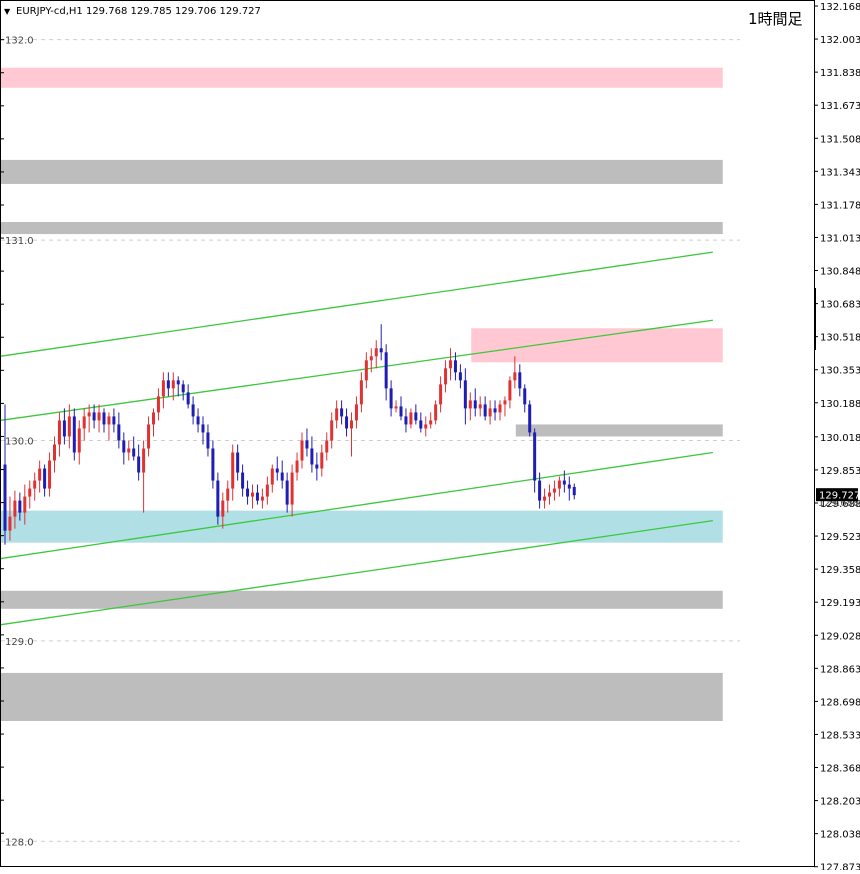 The width and height of the screenshot is (860, 874). I want to click on axis-tick-label: 128.698, so click(840, 702).